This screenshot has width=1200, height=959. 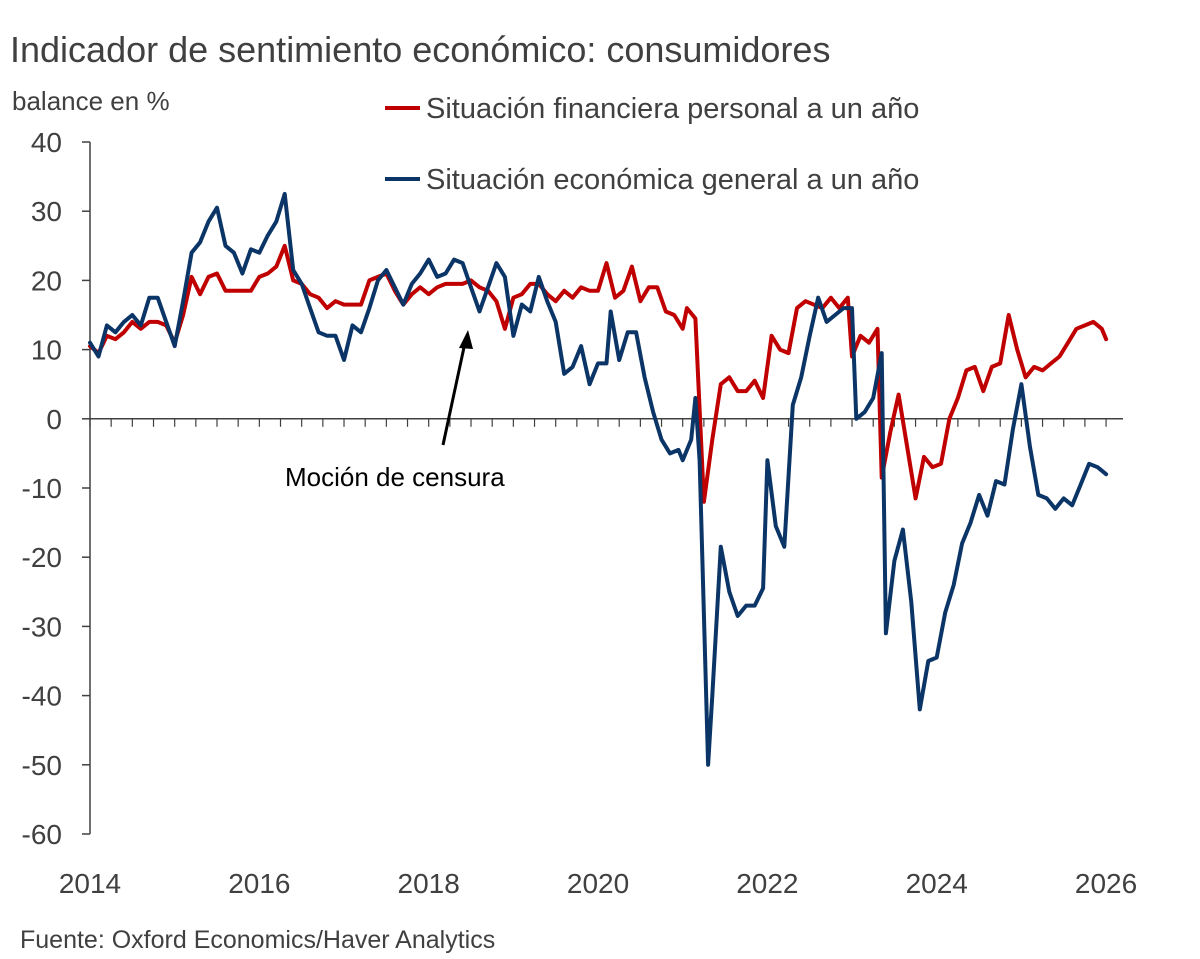 I want to click on x-tick-label: 2018, so click(x=429, y=883).